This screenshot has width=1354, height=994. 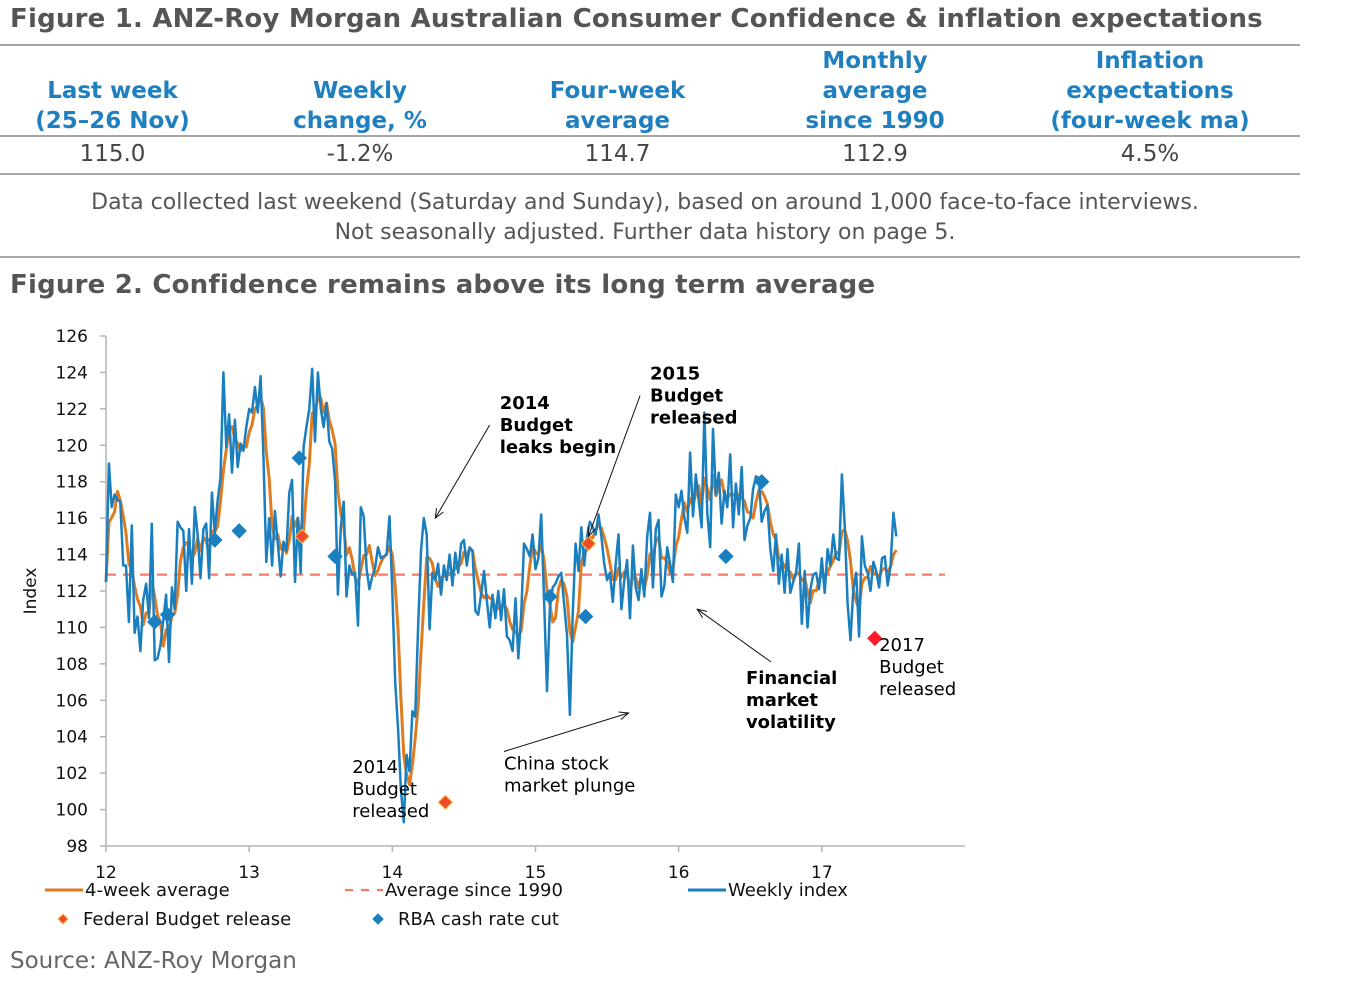 I want to click on col-header-line: since 1990, so click(x=875, y=121).